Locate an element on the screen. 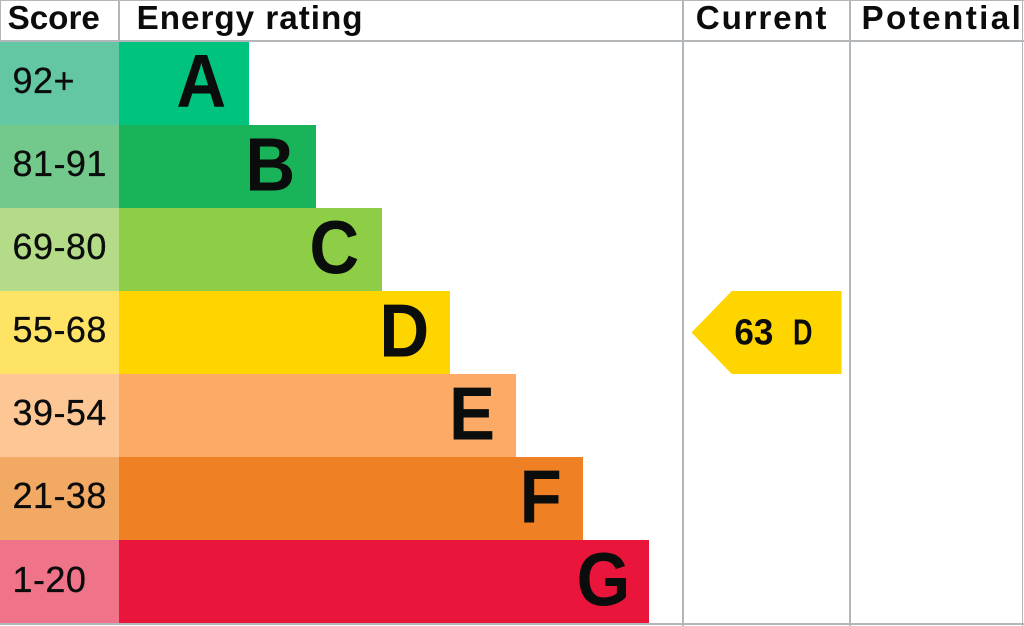 The width and height of the screenshot is (1024, 626). svg-text: D is located at coordinates (802, 331).